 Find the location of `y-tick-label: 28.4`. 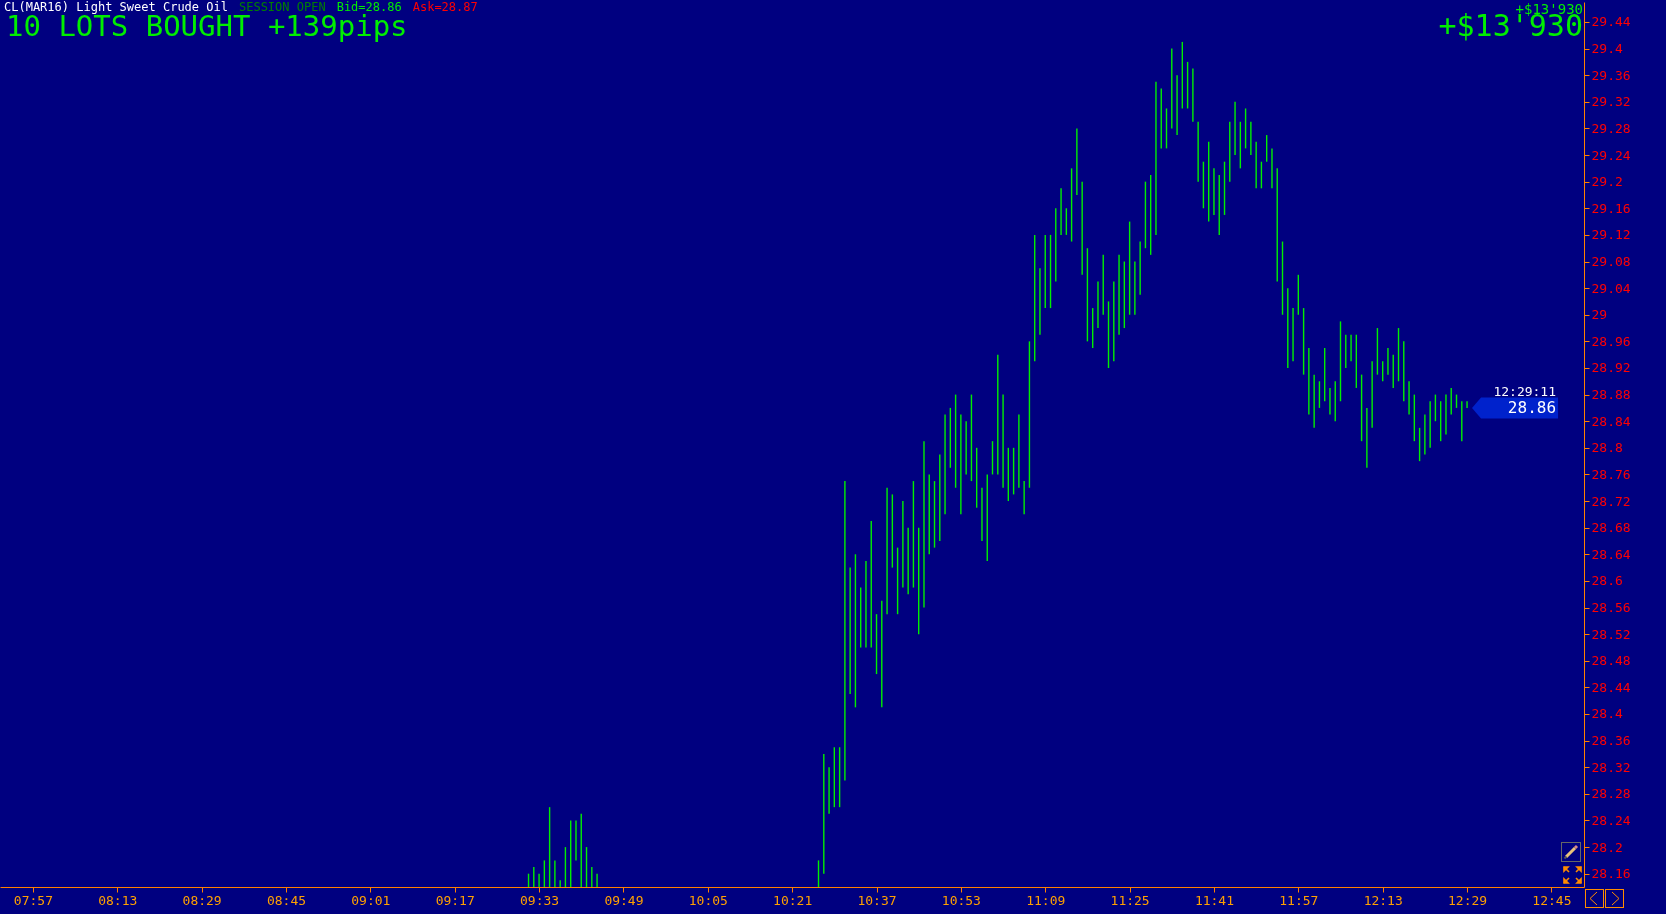

y-tick-label: 28.4 is located at coordinates (1607, 714).